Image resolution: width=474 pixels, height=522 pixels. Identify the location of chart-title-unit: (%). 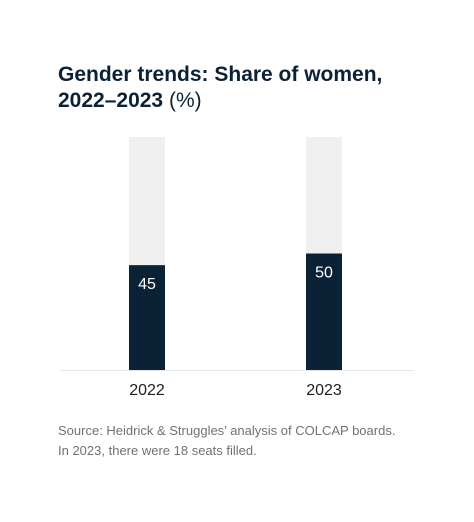
(185, 100).